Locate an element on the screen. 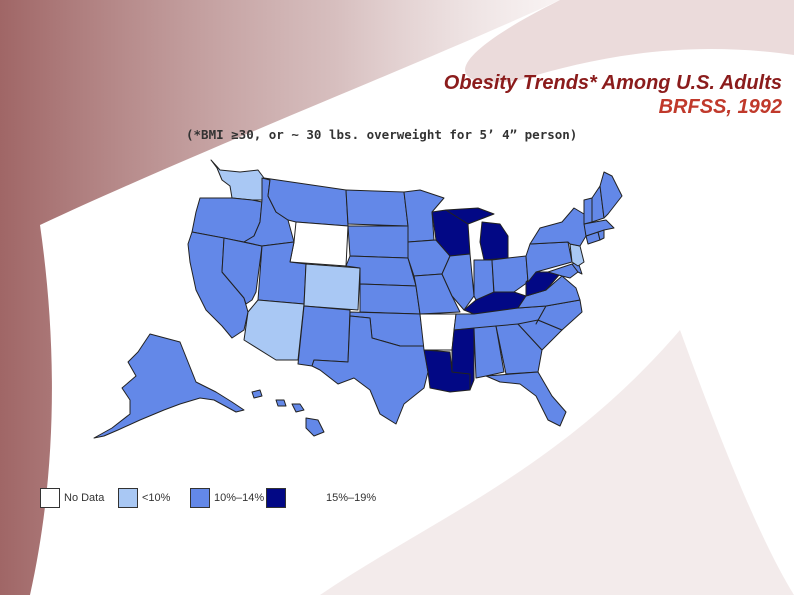 The width and height of the screenshot is (794, 595). state-south-dakota is located at coordinates (378, 242).